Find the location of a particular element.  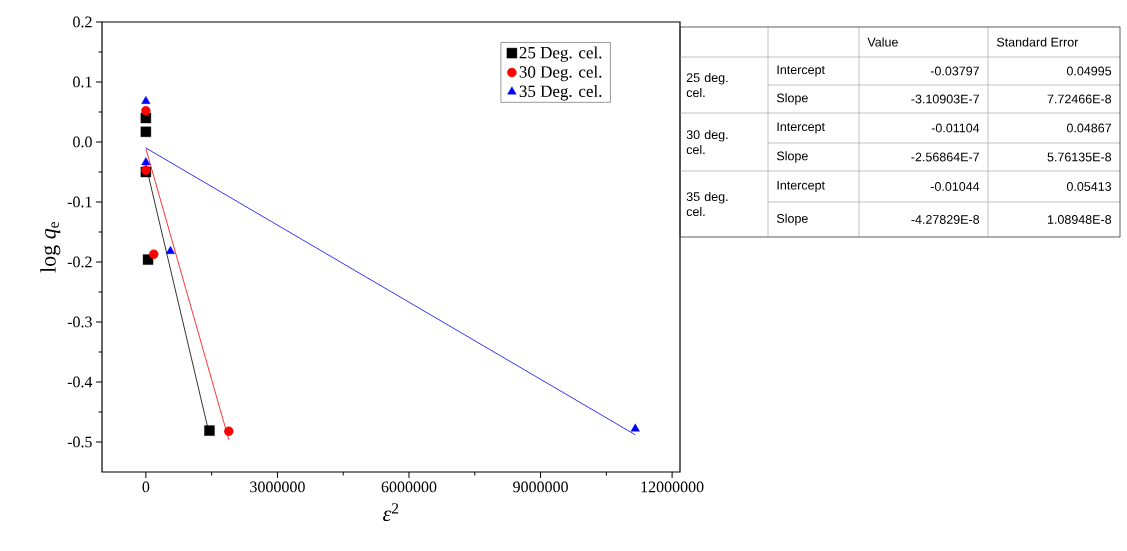

y-tick-label: -0.4 is located at coordinates (80, 382).